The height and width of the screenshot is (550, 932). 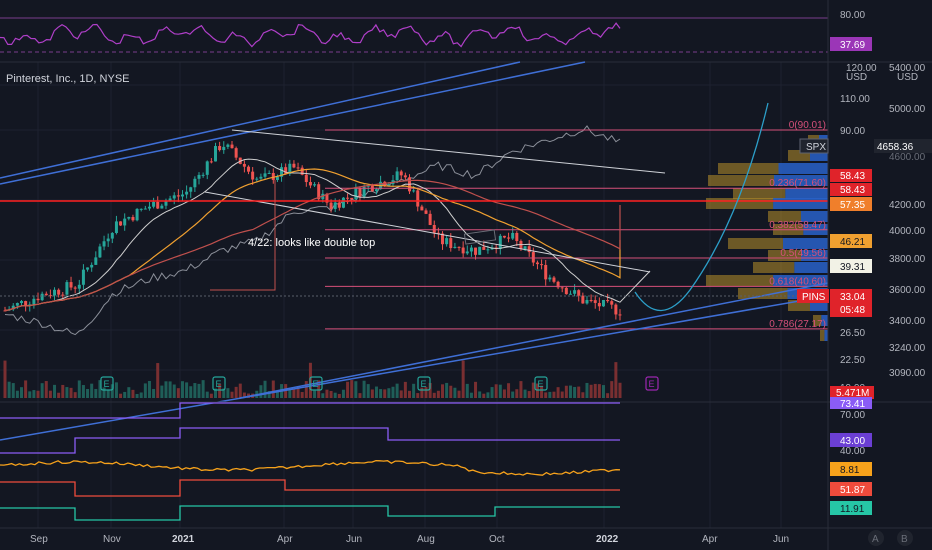 I want to click on earnings-marker-label: E, so click(x=424, y=384).